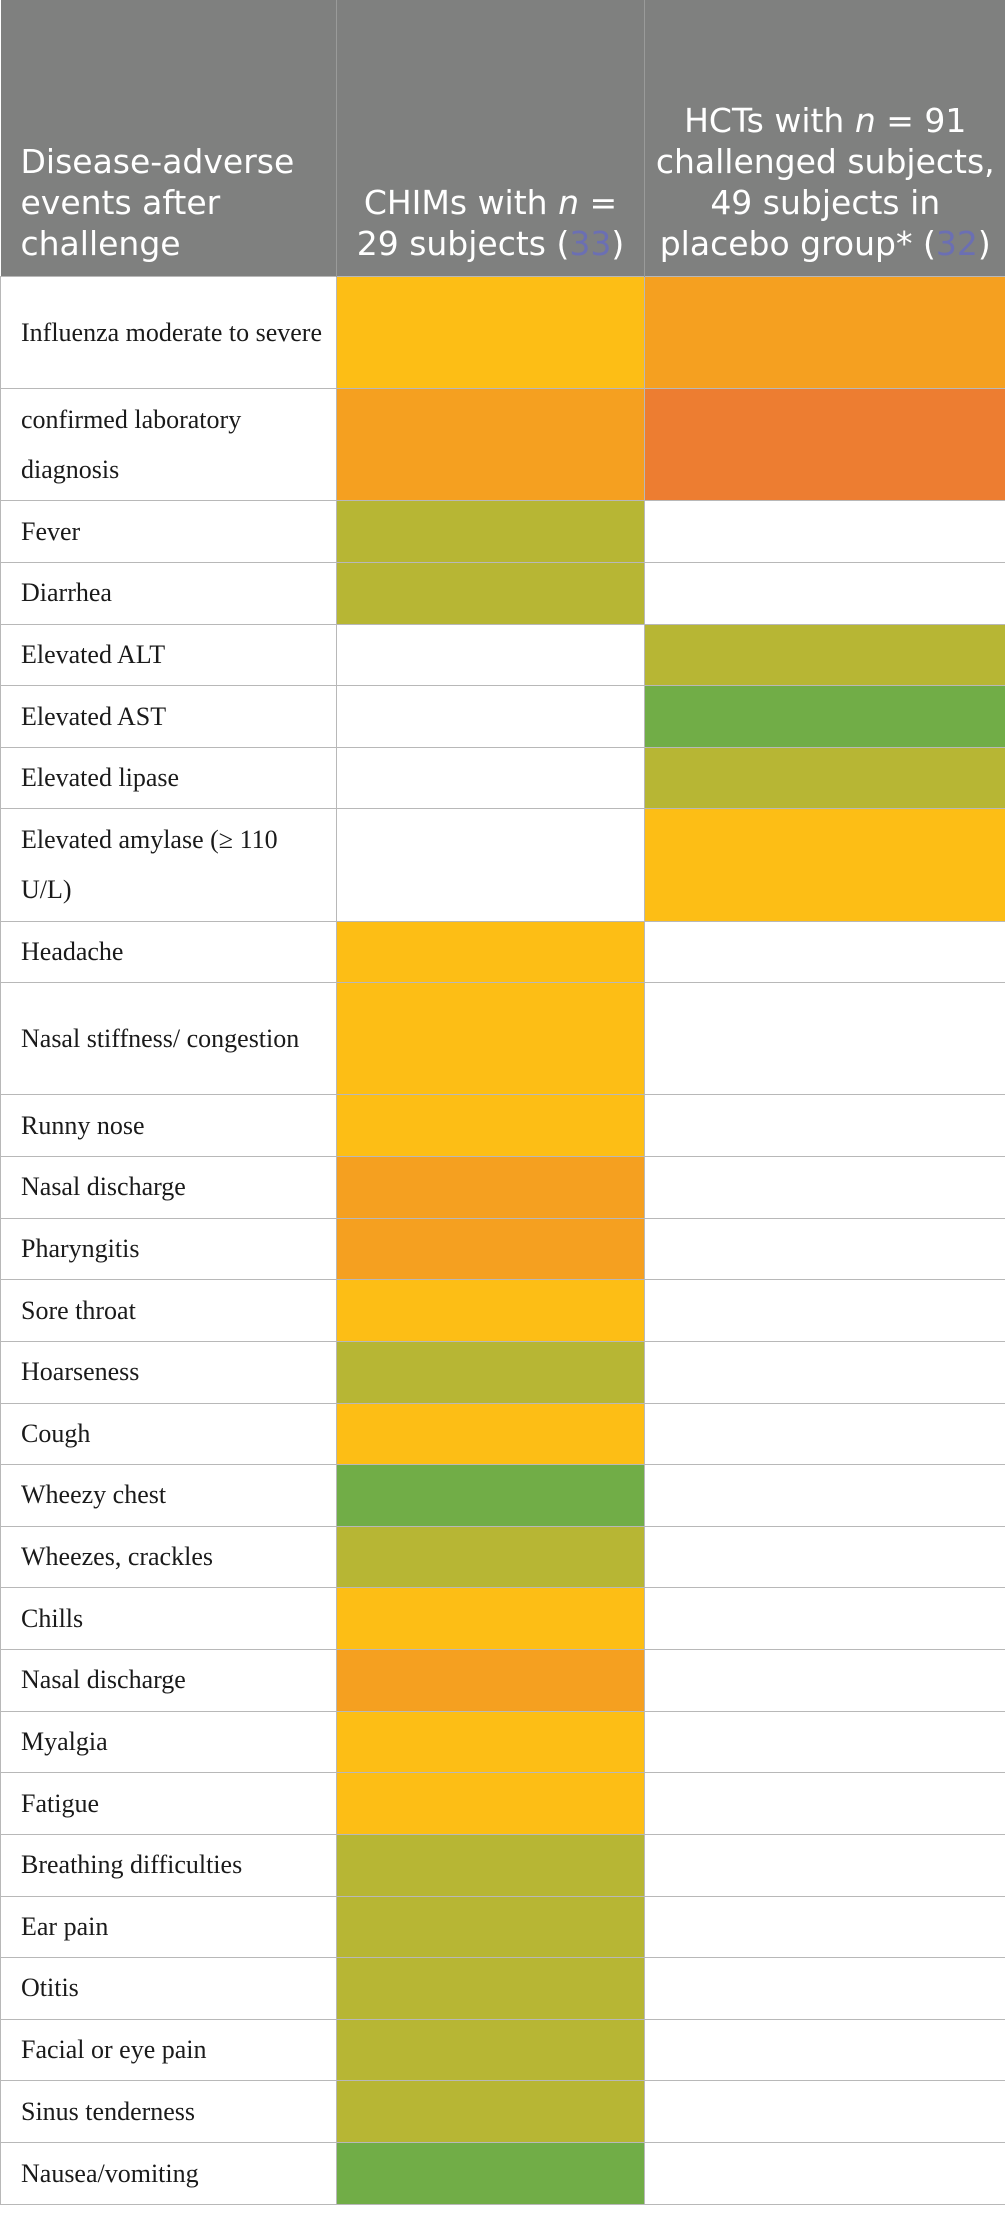 Image resolution: width=1005 pixels, height=2219 pixels. I want to click on event-label: Ear pain, so click(168, 1927).